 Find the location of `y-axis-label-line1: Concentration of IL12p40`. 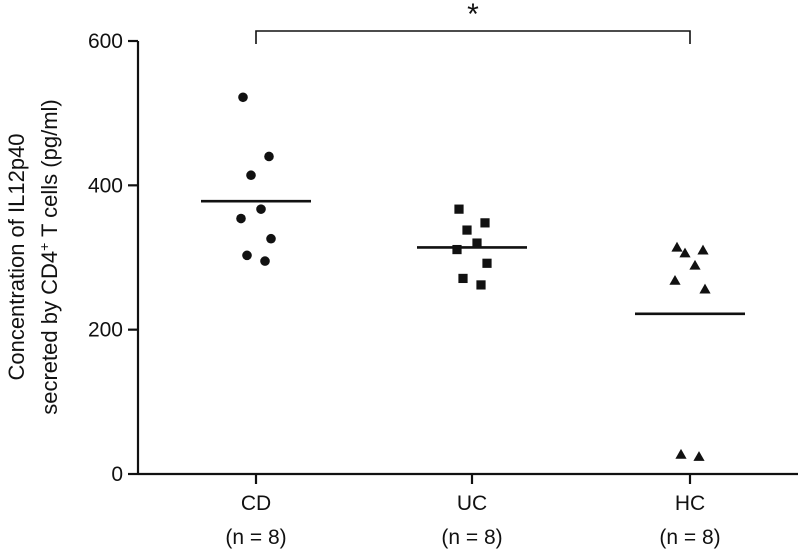

y-axis-label-line1: Concentration of IL12p40 is located at coordinates (16, 256).